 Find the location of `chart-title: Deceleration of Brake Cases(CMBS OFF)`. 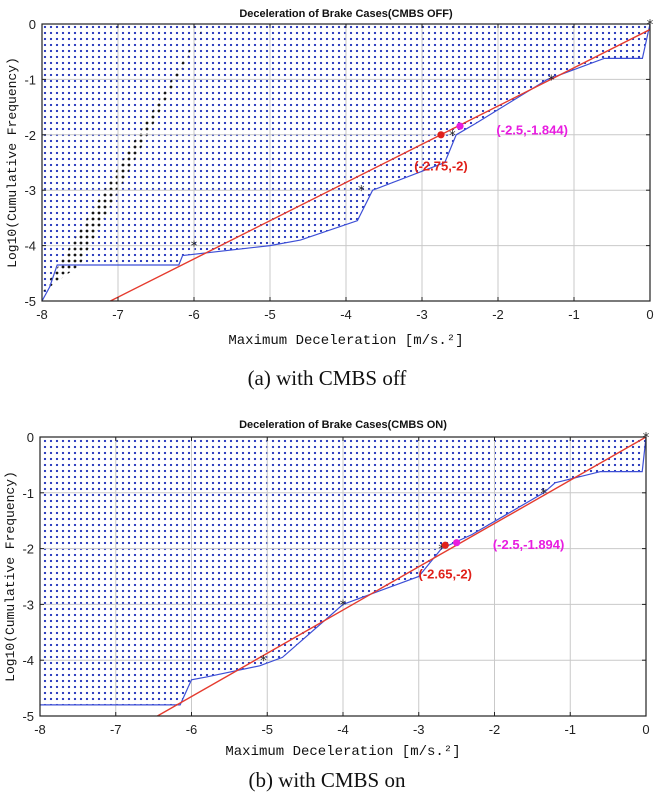

chart-title: Deceleration of Brake Cases(CMBS OFF) is located at coordinates (346, 14).